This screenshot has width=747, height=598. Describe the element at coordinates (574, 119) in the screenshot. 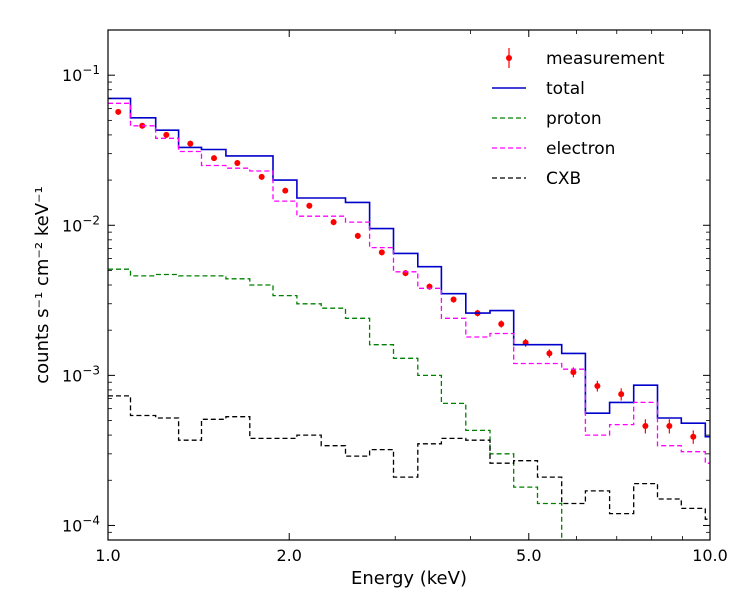

I see `legend-proton-label: proton` at that location.